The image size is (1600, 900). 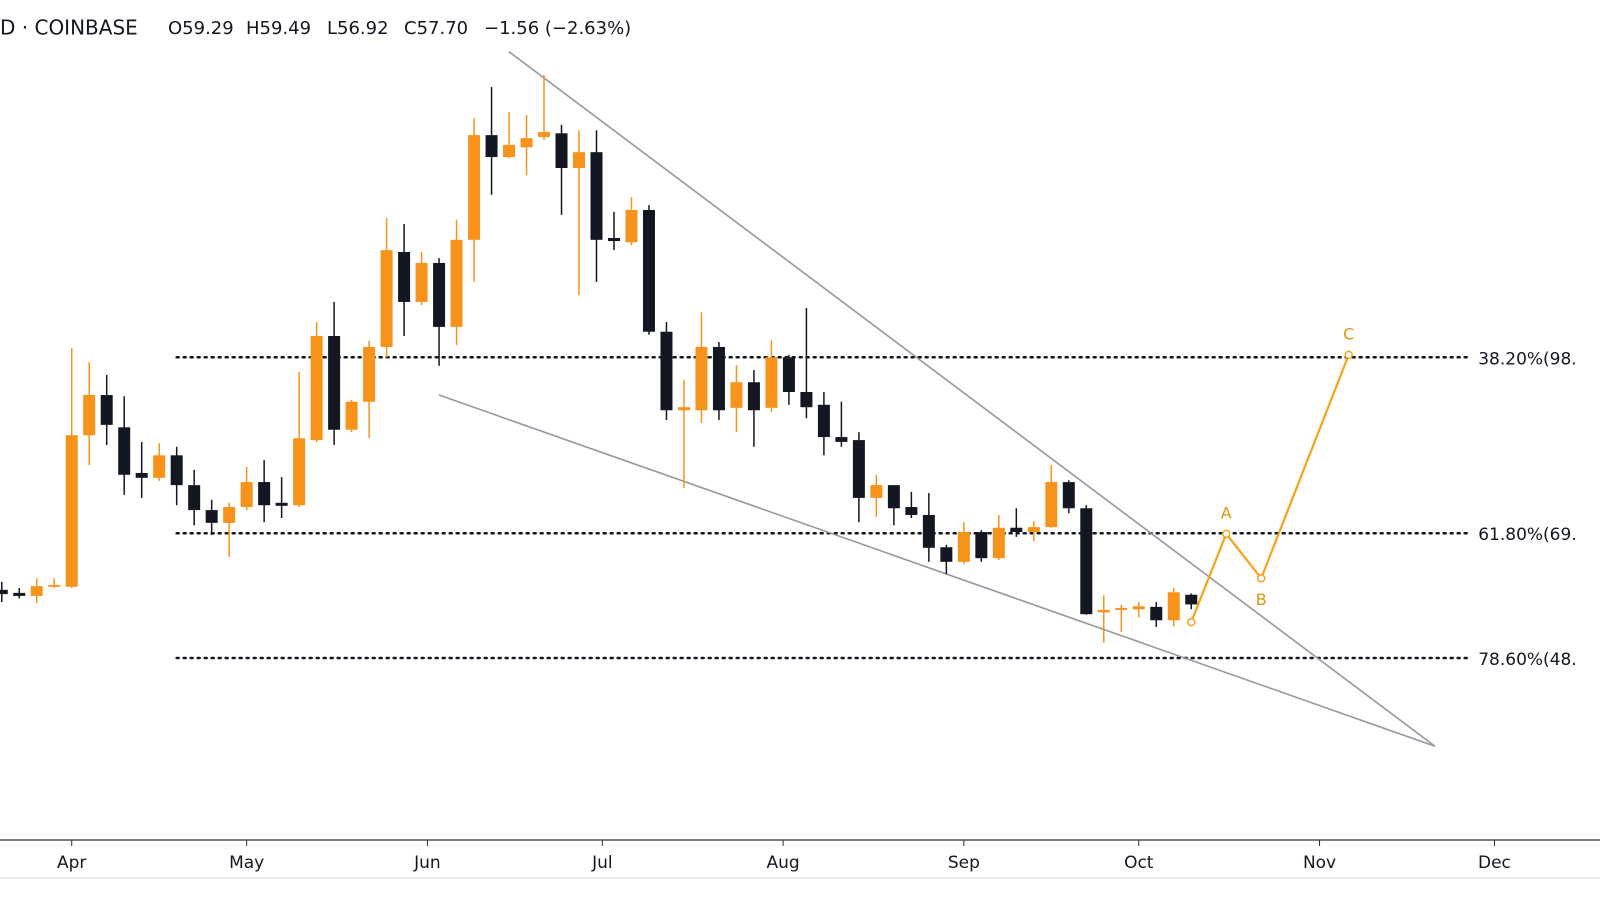 What do you see at coordinates (1319, 863) in the screenshot?
I see `x-tick-label: Nov` at bounding box center [1319, 863].